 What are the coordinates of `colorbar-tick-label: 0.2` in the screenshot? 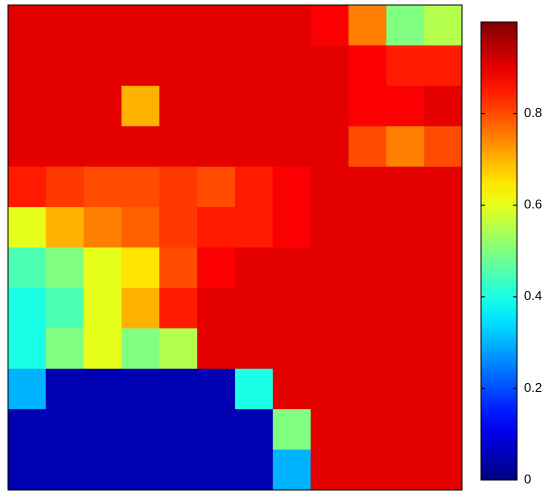 It's located at (533, 387).